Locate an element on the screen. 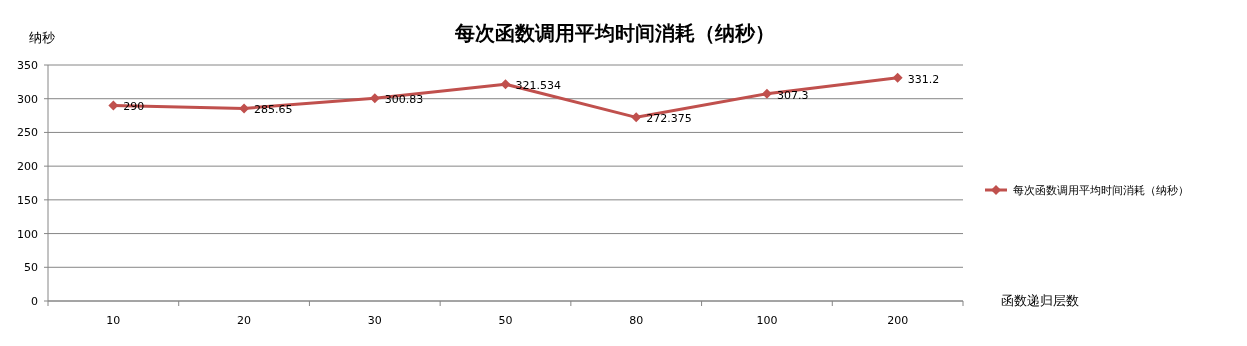 The width and height of the screenshot is (1247, 346). y-tick-label: 150 is located at coordinates (27, 200).